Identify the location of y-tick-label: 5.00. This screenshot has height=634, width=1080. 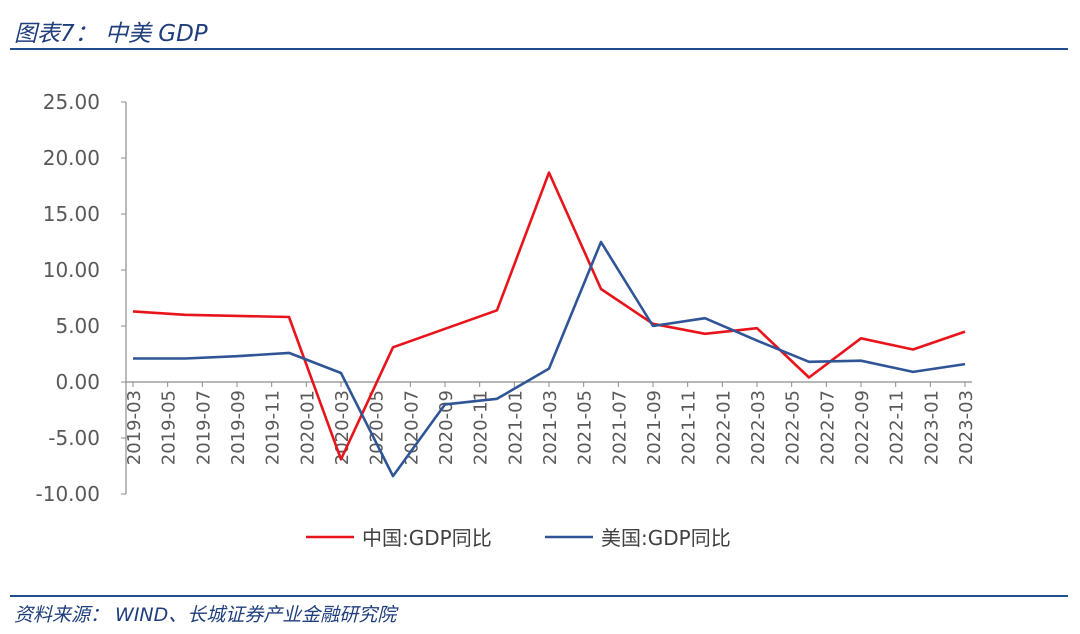
(77, 326).